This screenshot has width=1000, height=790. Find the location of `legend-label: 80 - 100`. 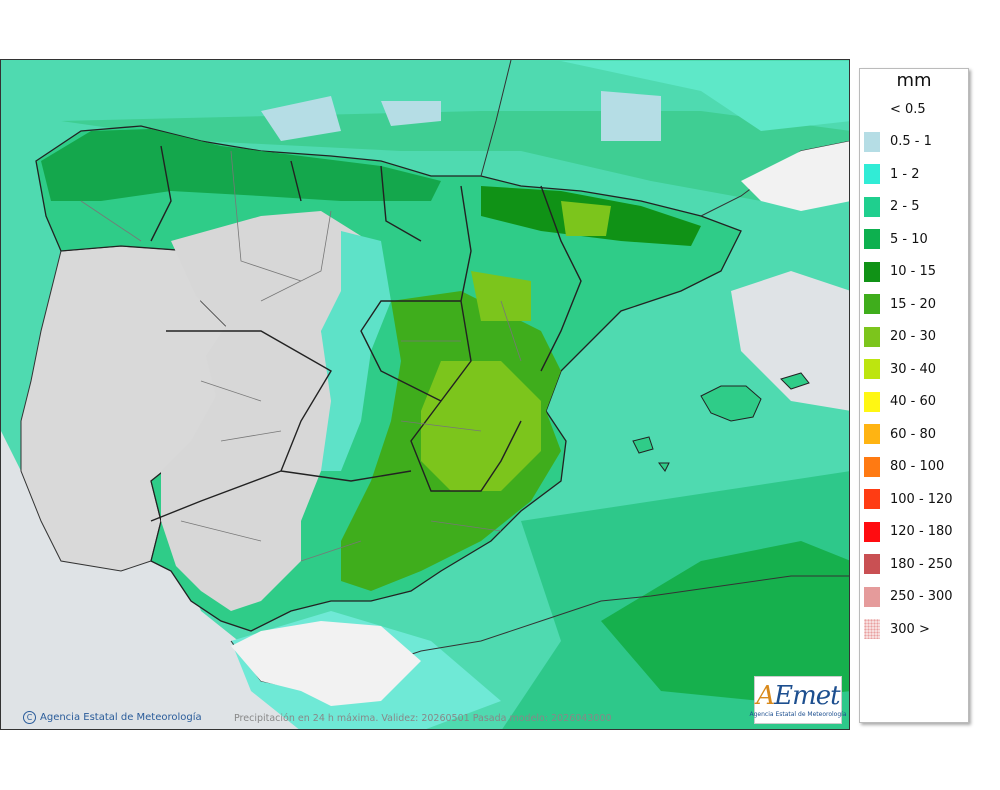

legend-label: 80 - 100 is located at coordinates (917, 466).